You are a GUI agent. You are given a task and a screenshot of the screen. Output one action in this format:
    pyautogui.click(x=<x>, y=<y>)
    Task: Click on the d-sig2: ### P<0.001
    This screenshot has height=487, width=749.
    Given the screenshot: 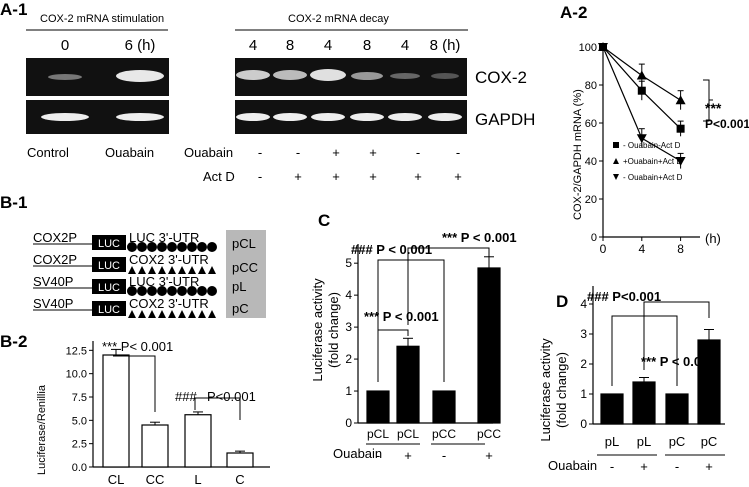 What is the action you would take?
    pyautogui.click(x=624, y=296)
    